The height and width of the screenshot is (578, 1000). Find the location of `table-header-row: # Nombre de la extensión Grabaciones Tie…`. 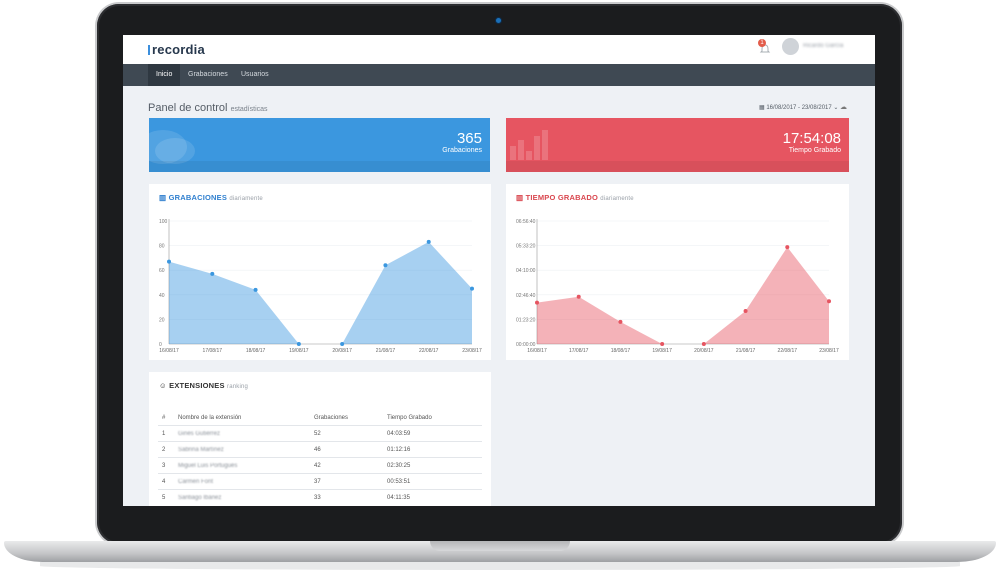

table-header-row: # Nombre de la extensión Grabaciones Tie… is located at coordinates (320, 418).